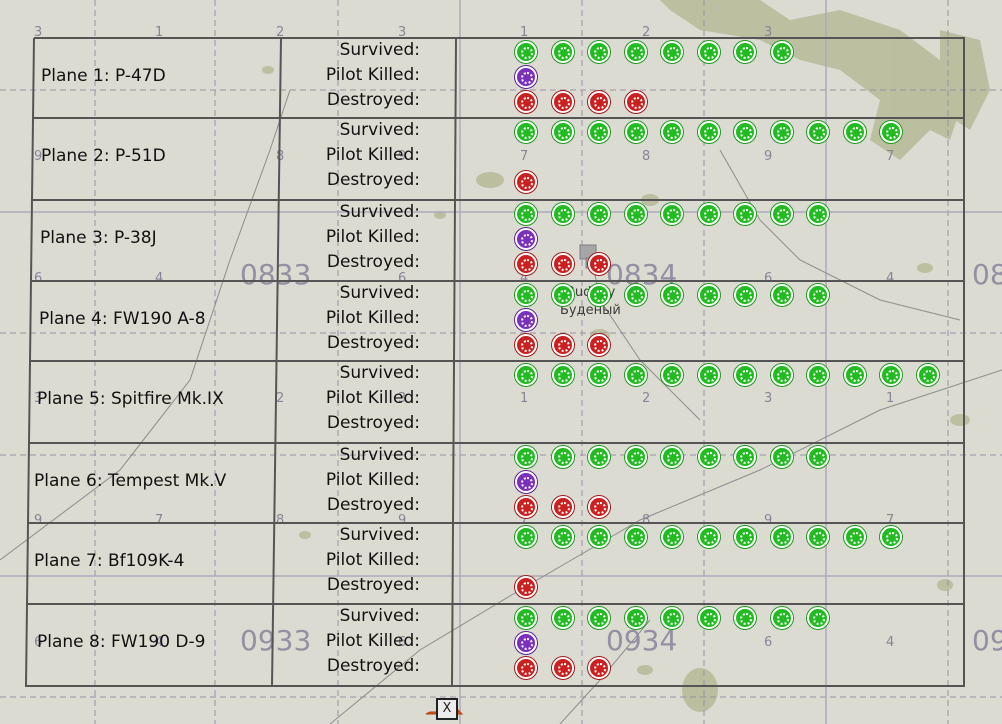 The height and width of the screenshot is (724, 1002). Describe the element at coordinates (38, 32) in the screenshot. I see `grid-num: 3` at that location.